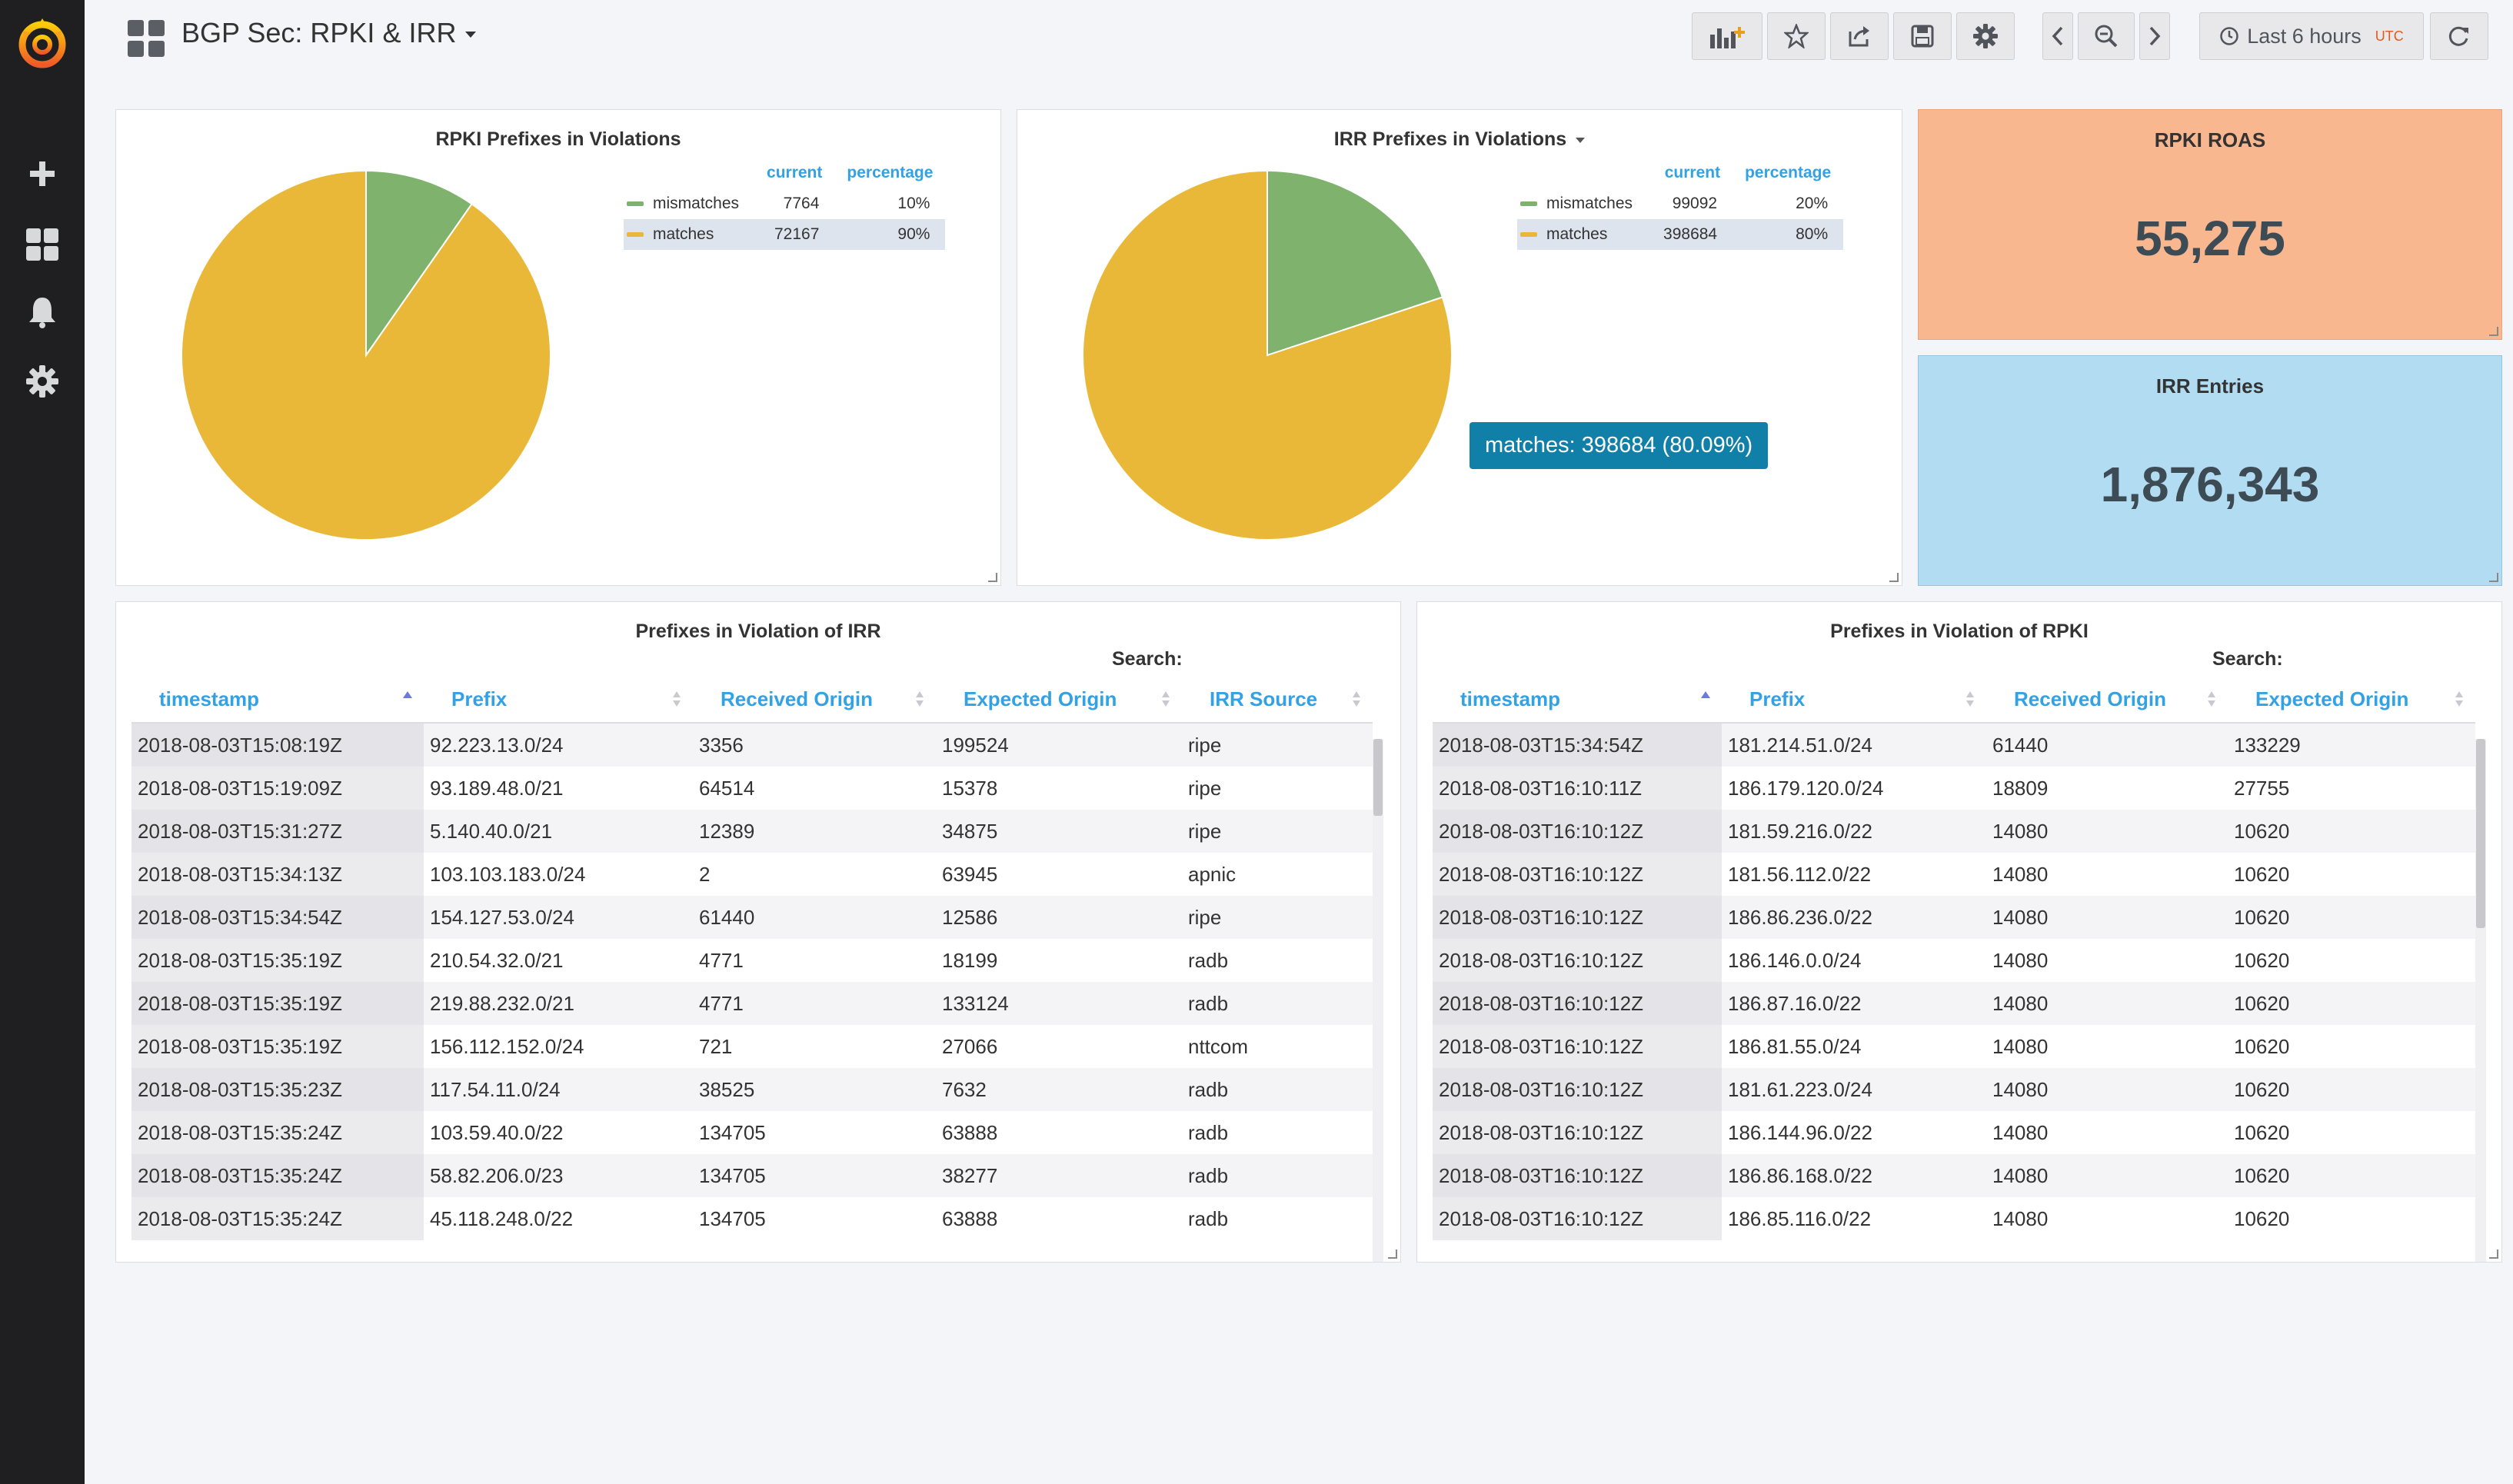 The height and width of the screenshot is (1484, 2513). What do you see at coordinates (970, 1046) in the screenshot?
I see `table-cell: 27066` at bounding box center [970, 1046].